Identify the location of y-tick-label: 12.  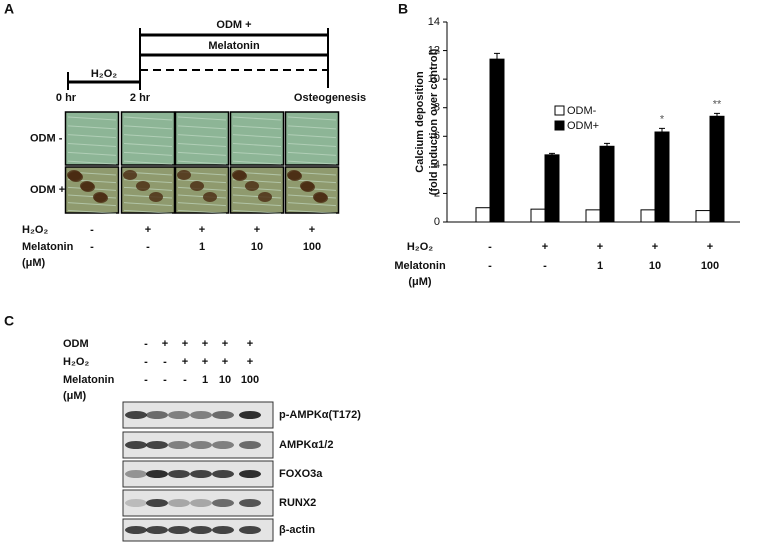
(434, 50).